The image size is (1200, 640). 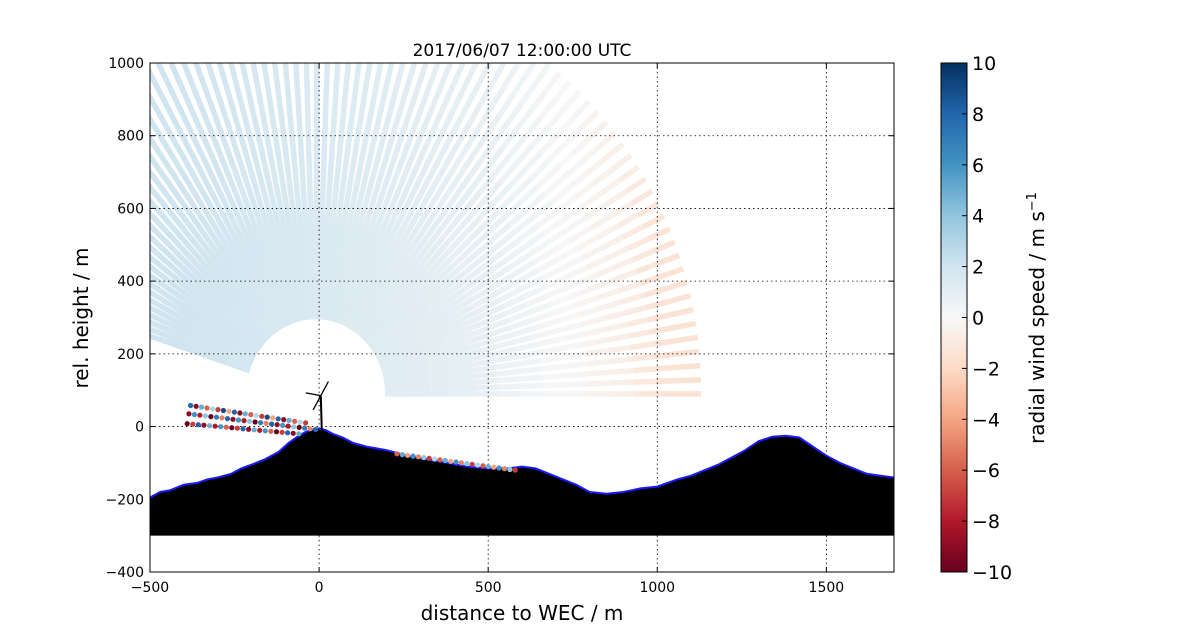 What do you see at coordinates (319, 588) in the screenshot?
I see `x-tick-label: 0` at bounding box center [319, 588].